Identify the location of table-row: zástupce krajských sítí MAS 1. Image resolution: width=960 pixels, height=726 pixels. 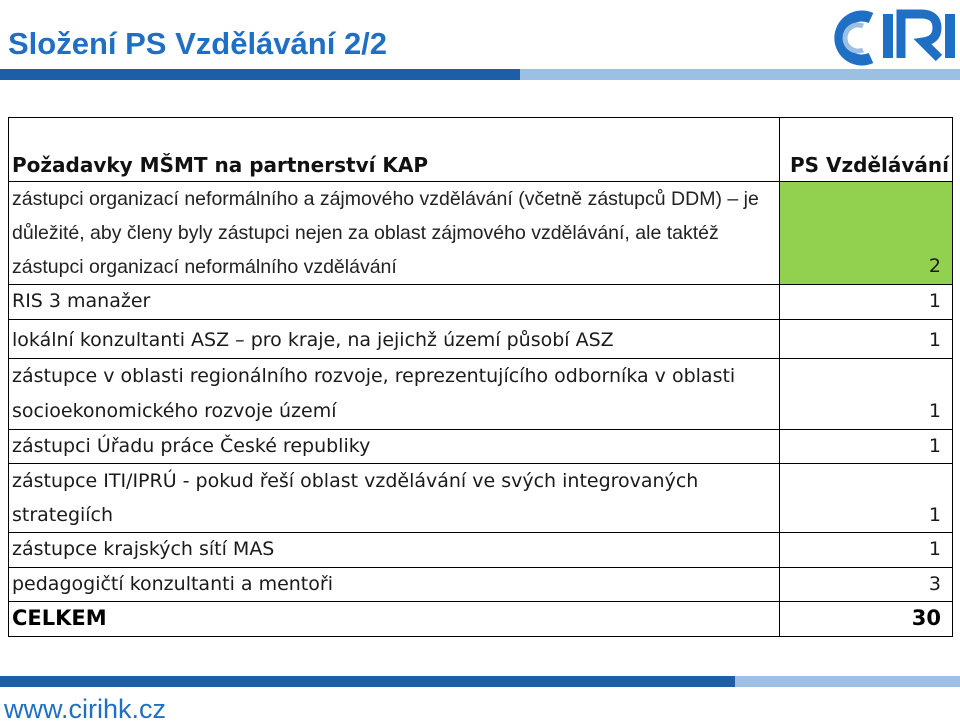
(480, 550).